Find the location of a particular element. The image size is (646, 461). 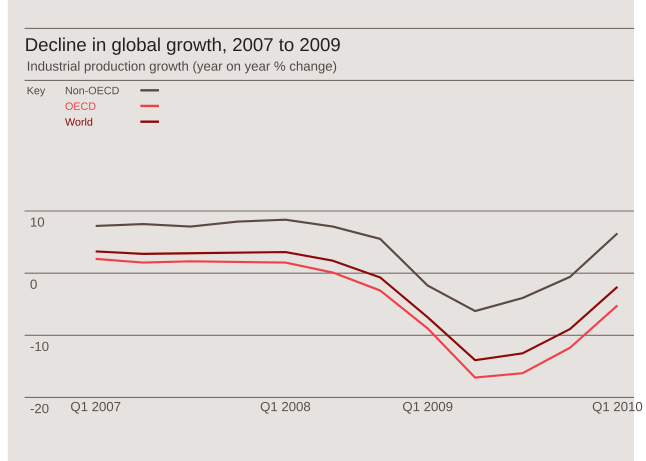

y-tick-label: 10 is located at coordinates (37, 222).